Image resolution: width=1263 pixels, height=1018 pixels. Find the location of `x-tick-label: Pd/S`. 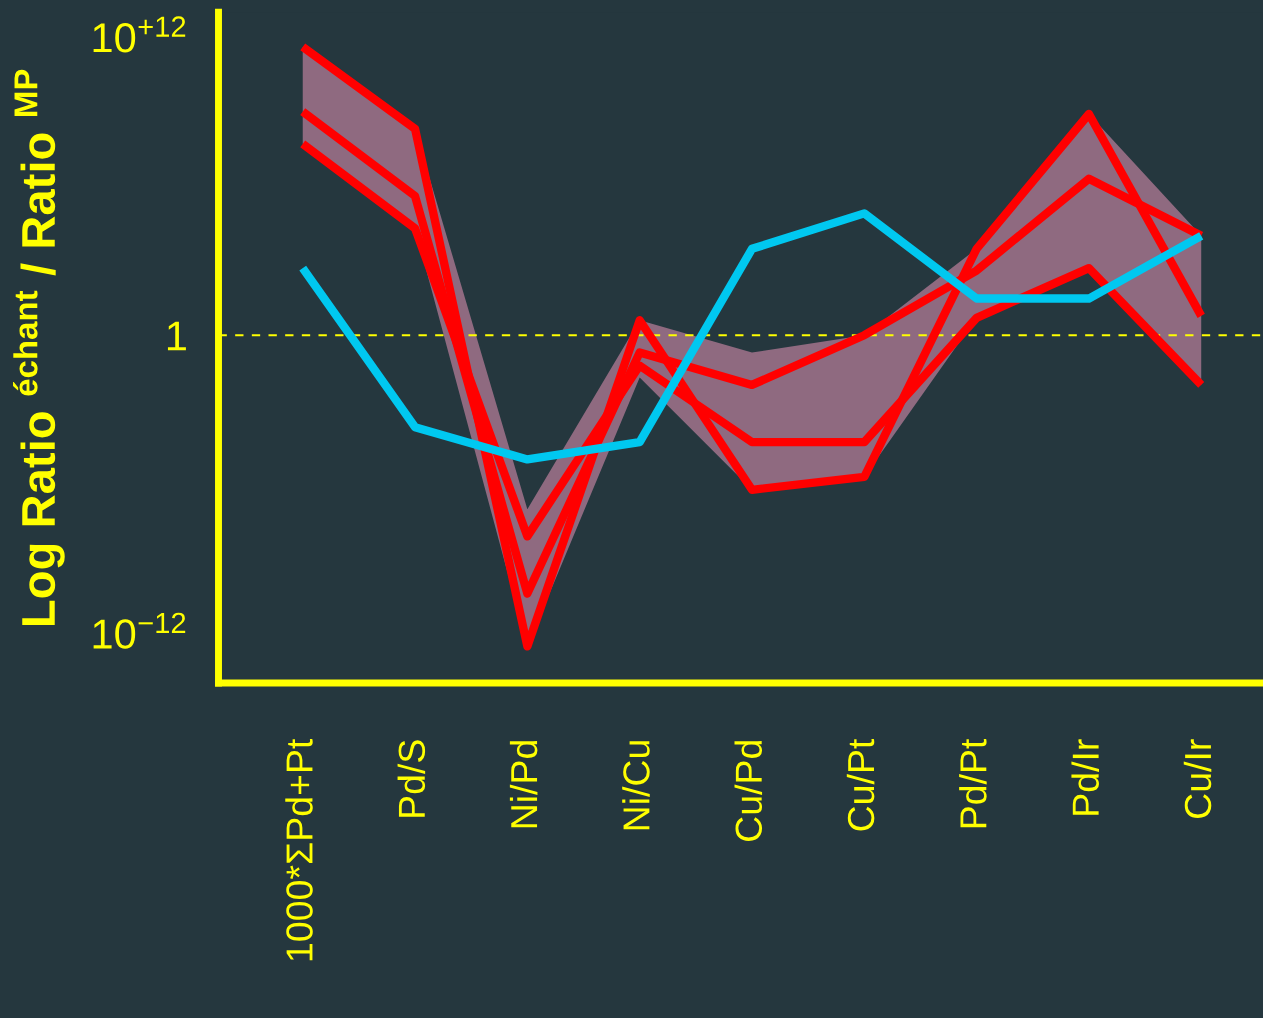

x-tick-label: Pd/S is located at coordinates (411, 778).